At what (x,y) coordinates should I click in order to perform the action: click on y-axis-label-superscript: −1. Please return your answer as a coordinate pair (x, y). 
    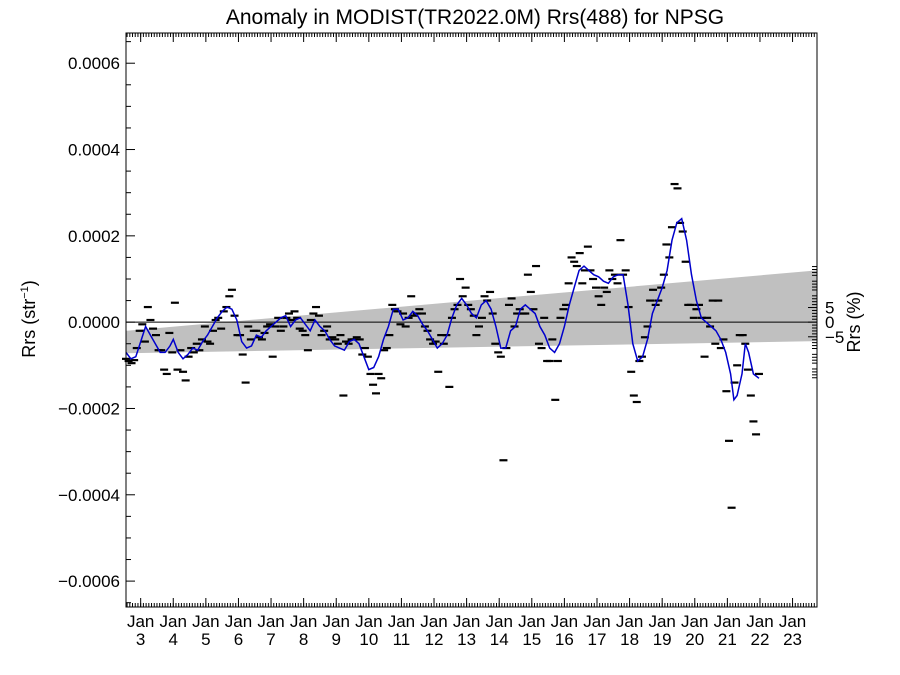
    Looking at the image, I should click on (25, 292).